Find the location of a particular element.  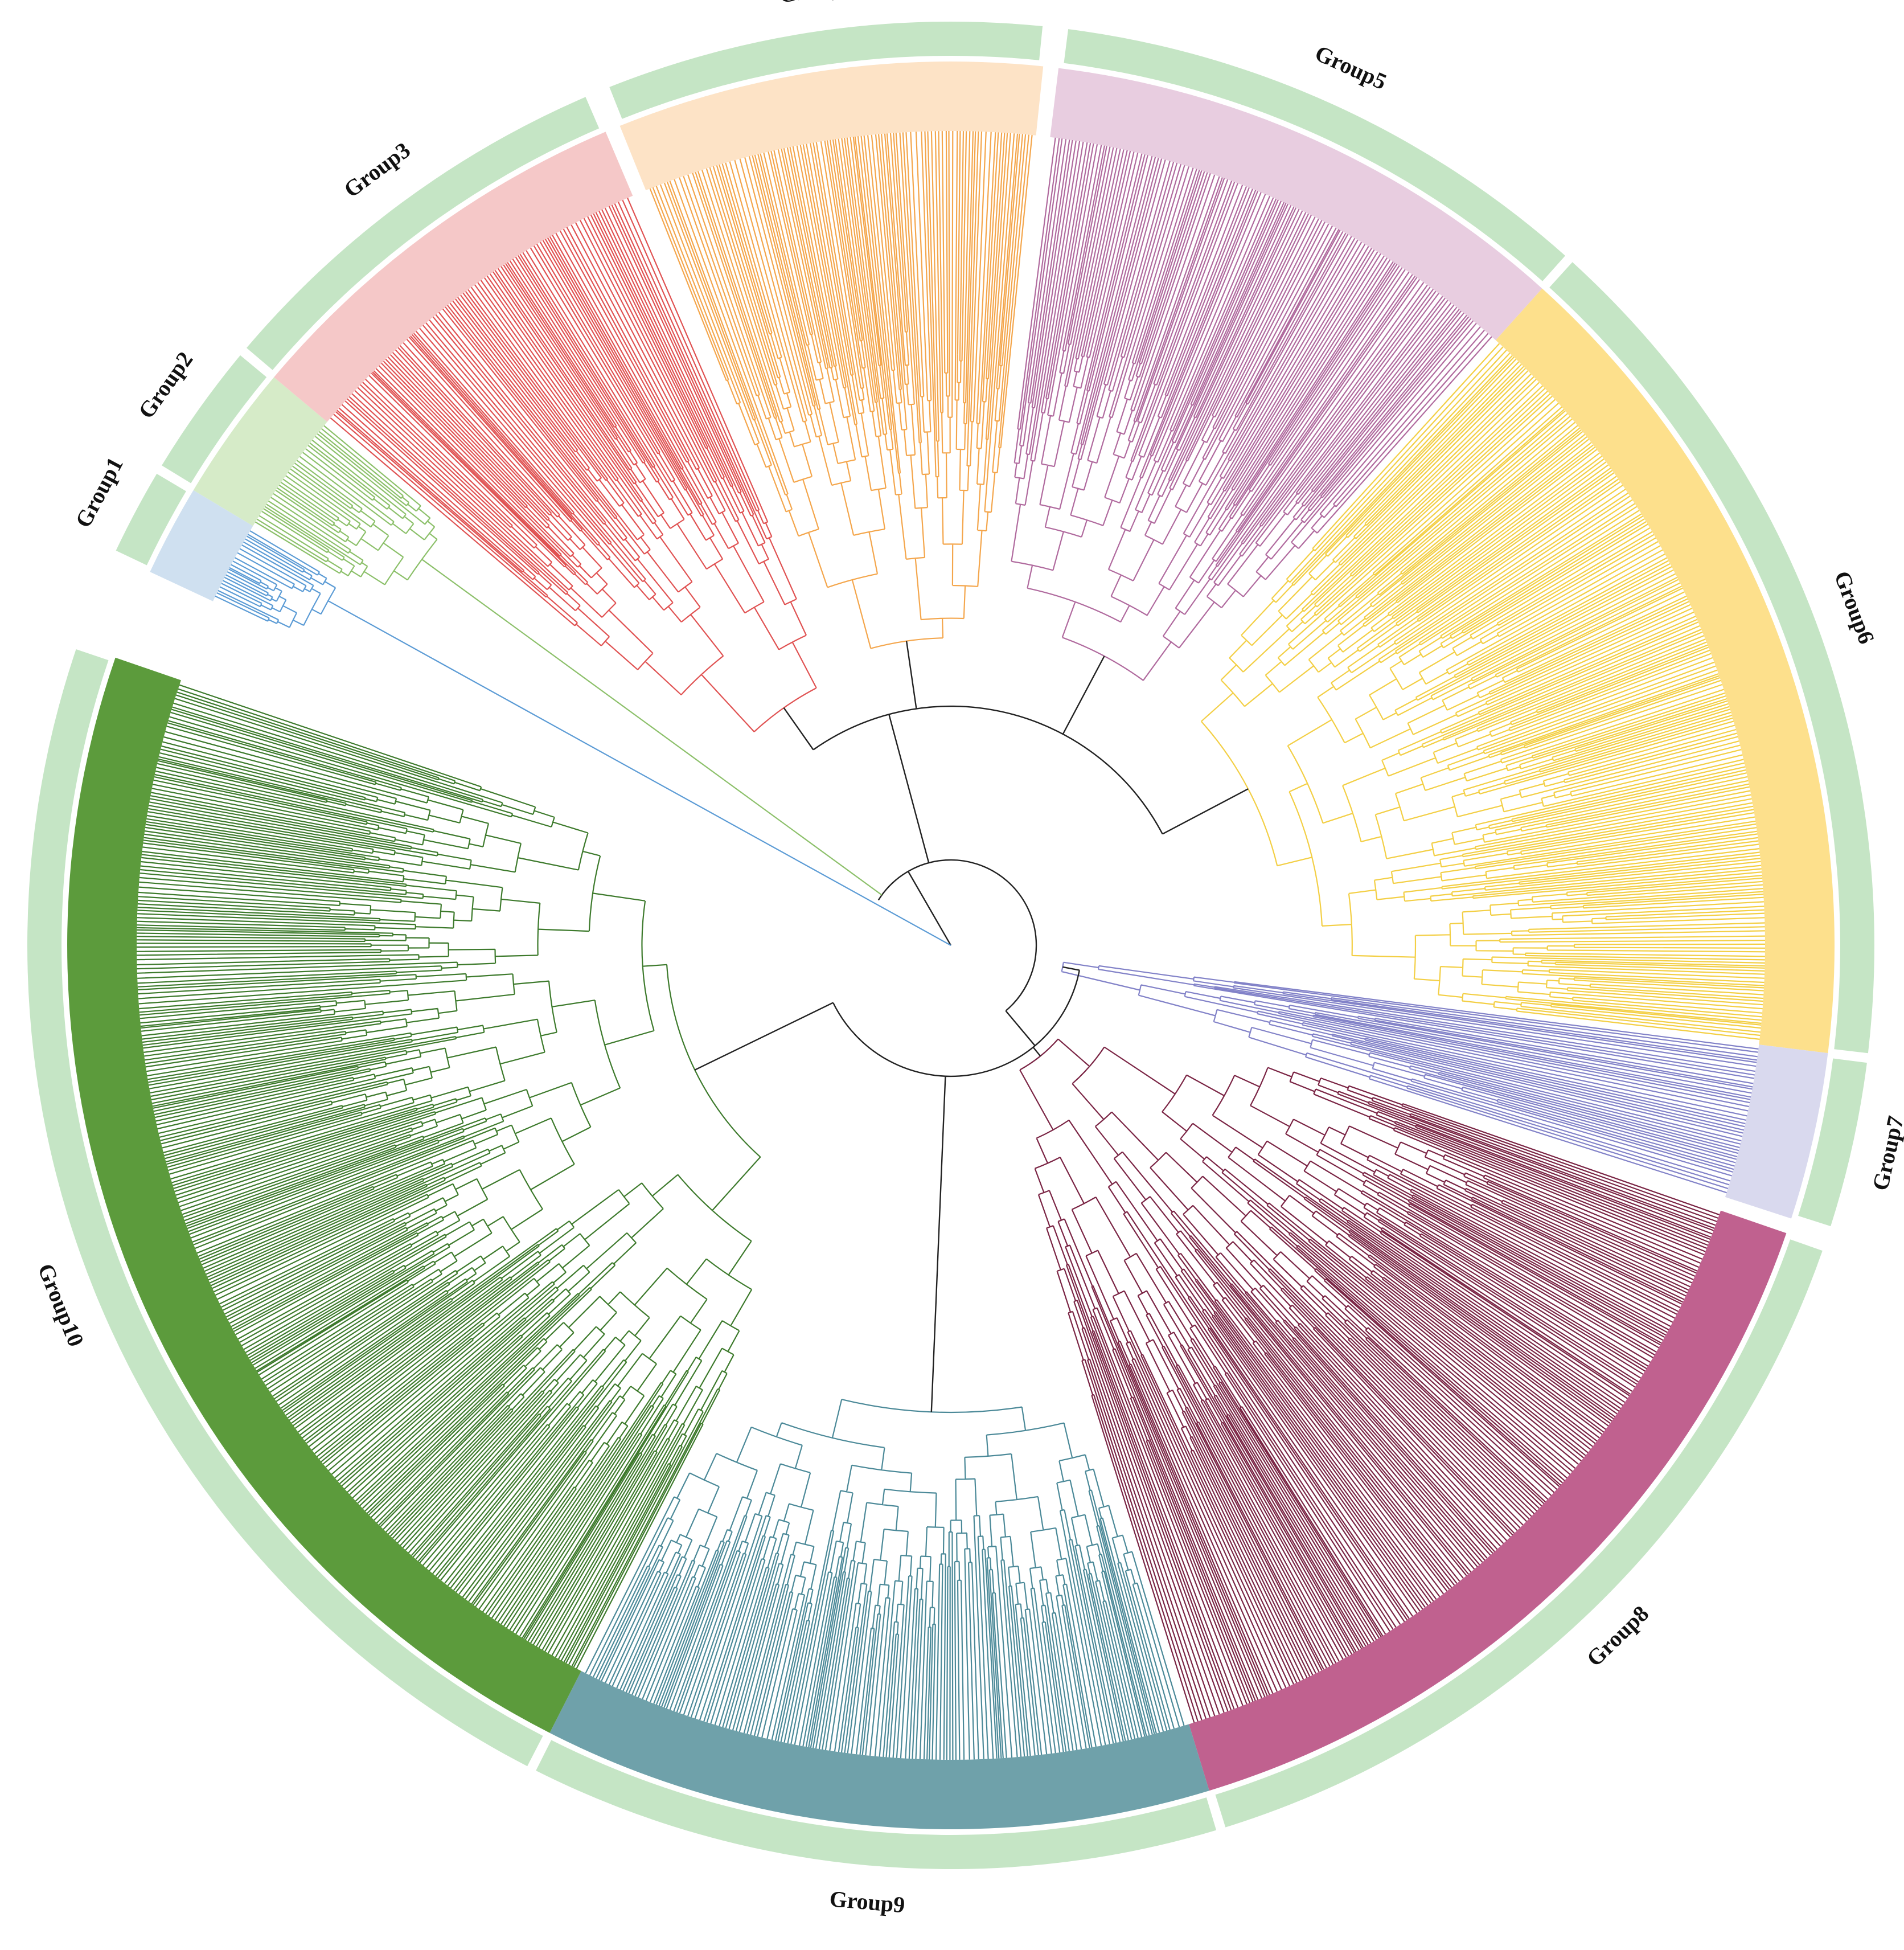

group-label: Group6 is located at coordinates (1854, 608).